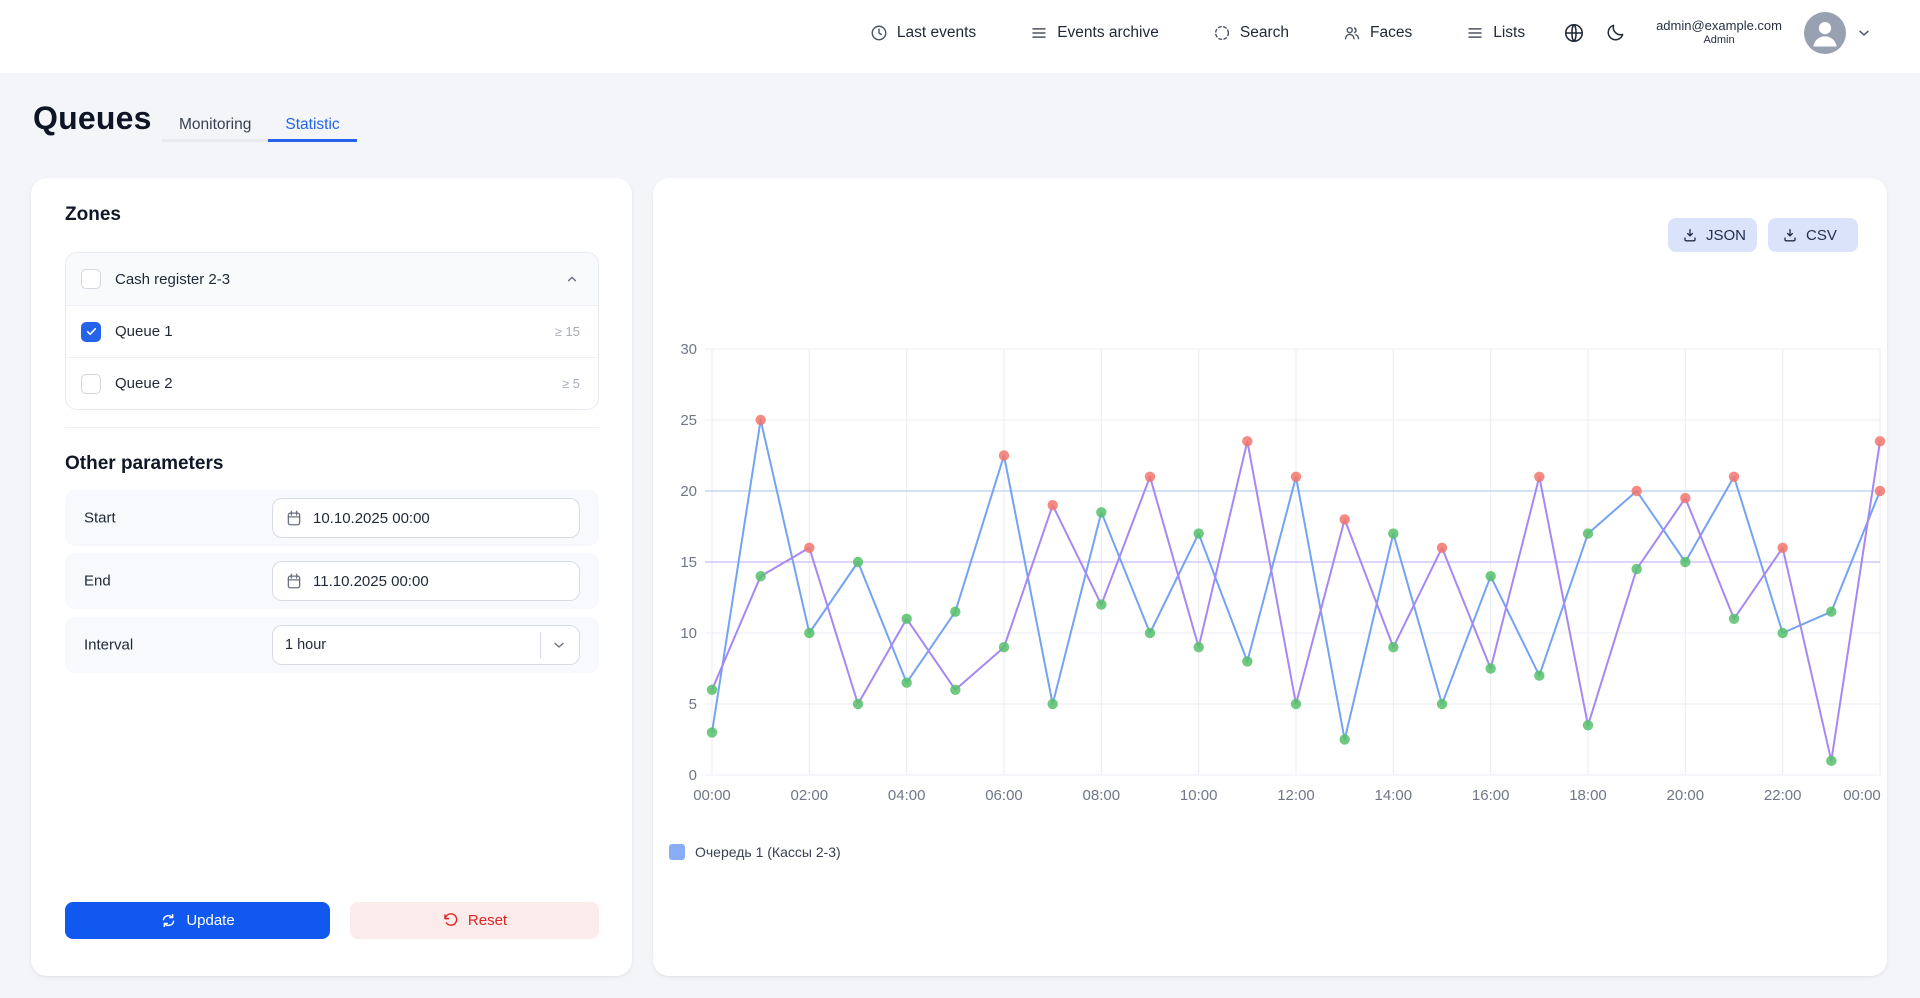  What do you see at coordinates (1588, 795) in the screenshot?
I see `svg-text: 18:00` at bounding box center [1588, 795].